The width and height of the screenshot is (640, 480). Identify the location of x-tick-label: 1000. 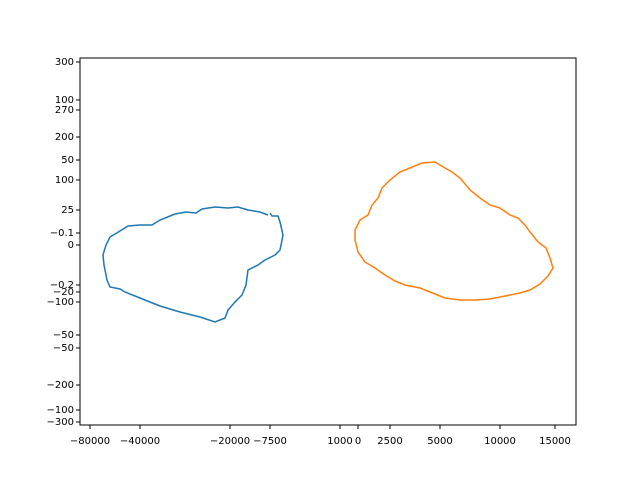
(339, 441).